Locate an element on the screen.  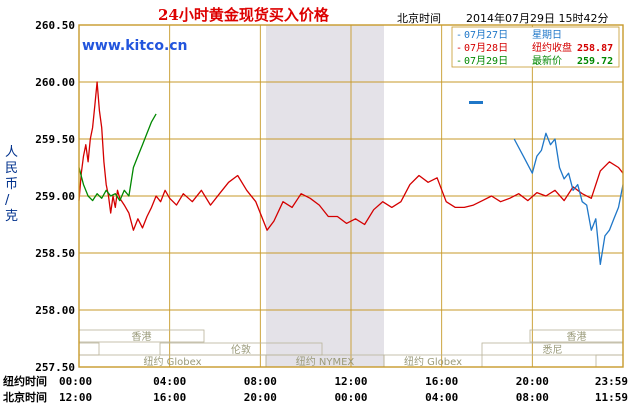
x-tick-label-bj: 11:59 is located at coordinates (611, 397).